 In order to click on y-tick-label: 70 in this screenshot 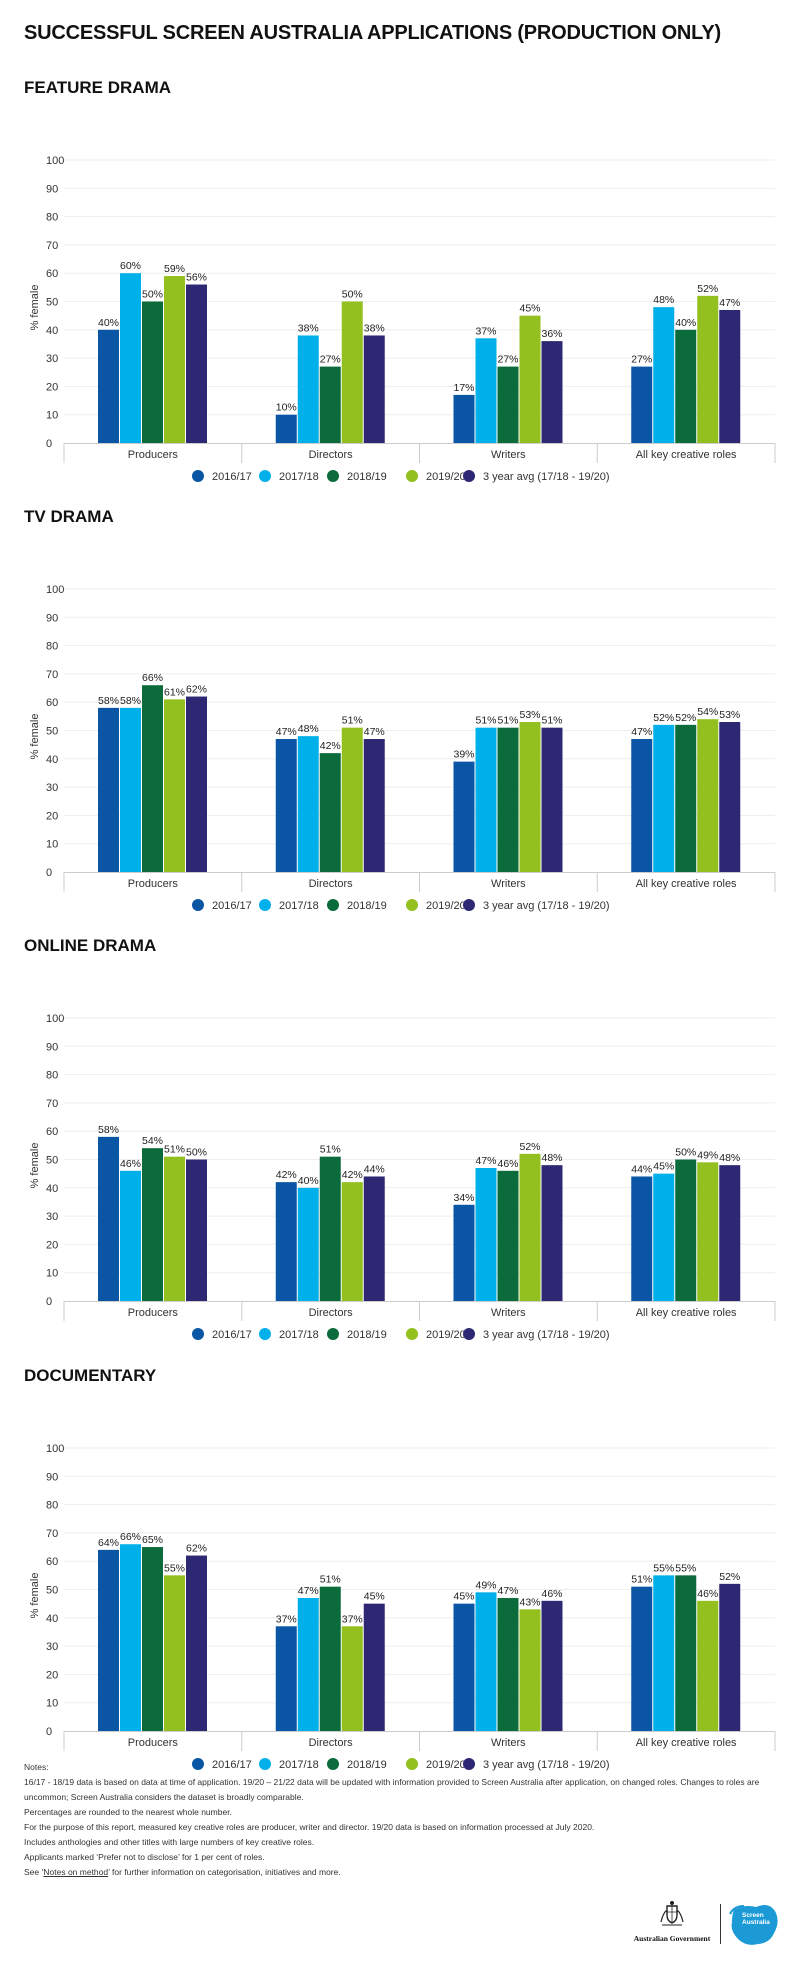, I will do `click(52, 675)`.